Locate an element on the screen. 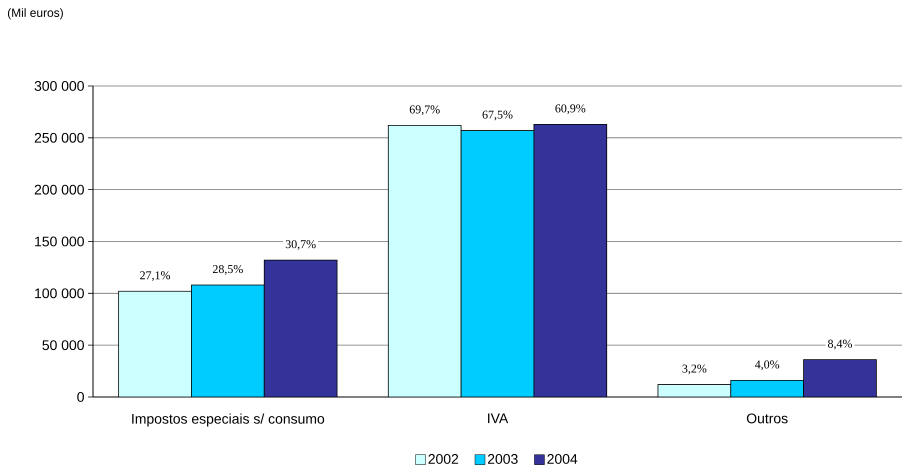  annotation: 60,9% is located at coordinates (570, 109).